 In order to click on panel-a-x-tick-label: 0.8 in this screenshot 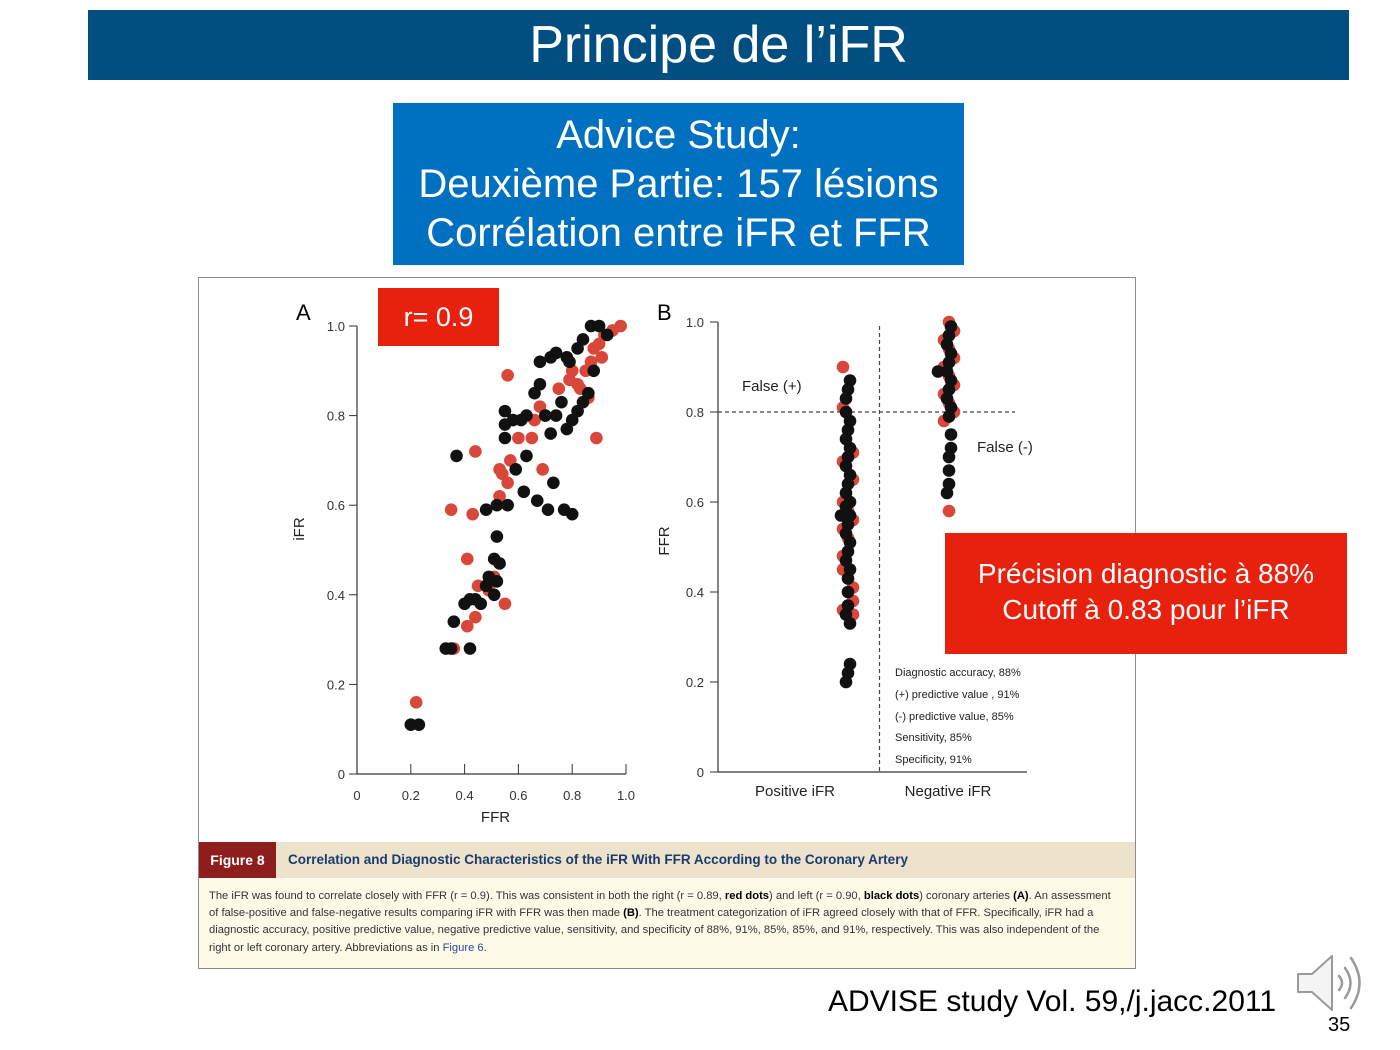, I will do `click(572, 795)`.